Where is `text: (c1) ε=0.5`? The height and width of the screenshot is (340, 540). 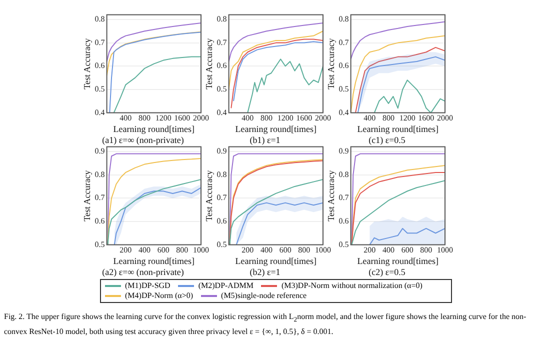 text: (c1) ε=0.5 is located at coordinates (387, 139).